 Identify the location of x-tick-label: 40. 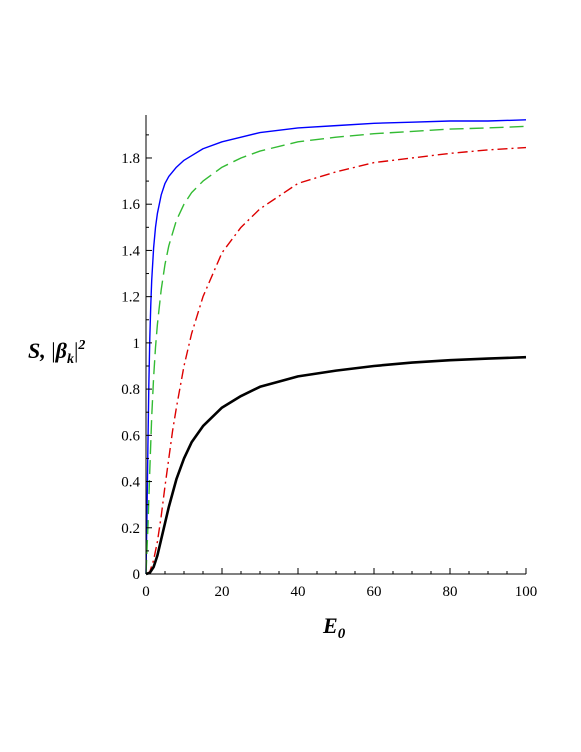
(298, 592).